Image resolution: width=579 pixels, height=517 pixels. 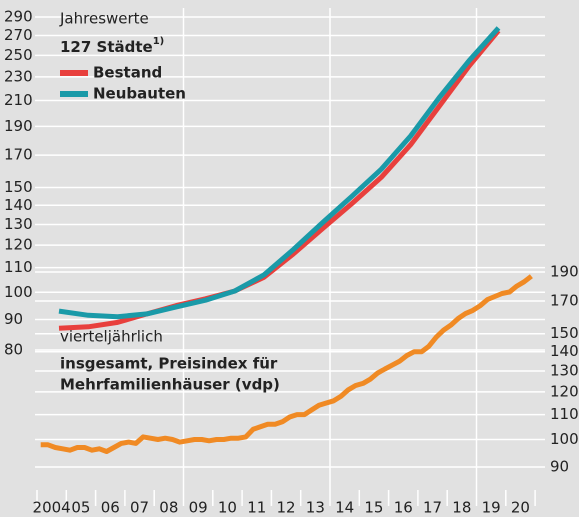 What do you see at coordinates (159, 41) in the screenshot?
I see `footnote-mark: 1)` at bounding box center [159, 41].